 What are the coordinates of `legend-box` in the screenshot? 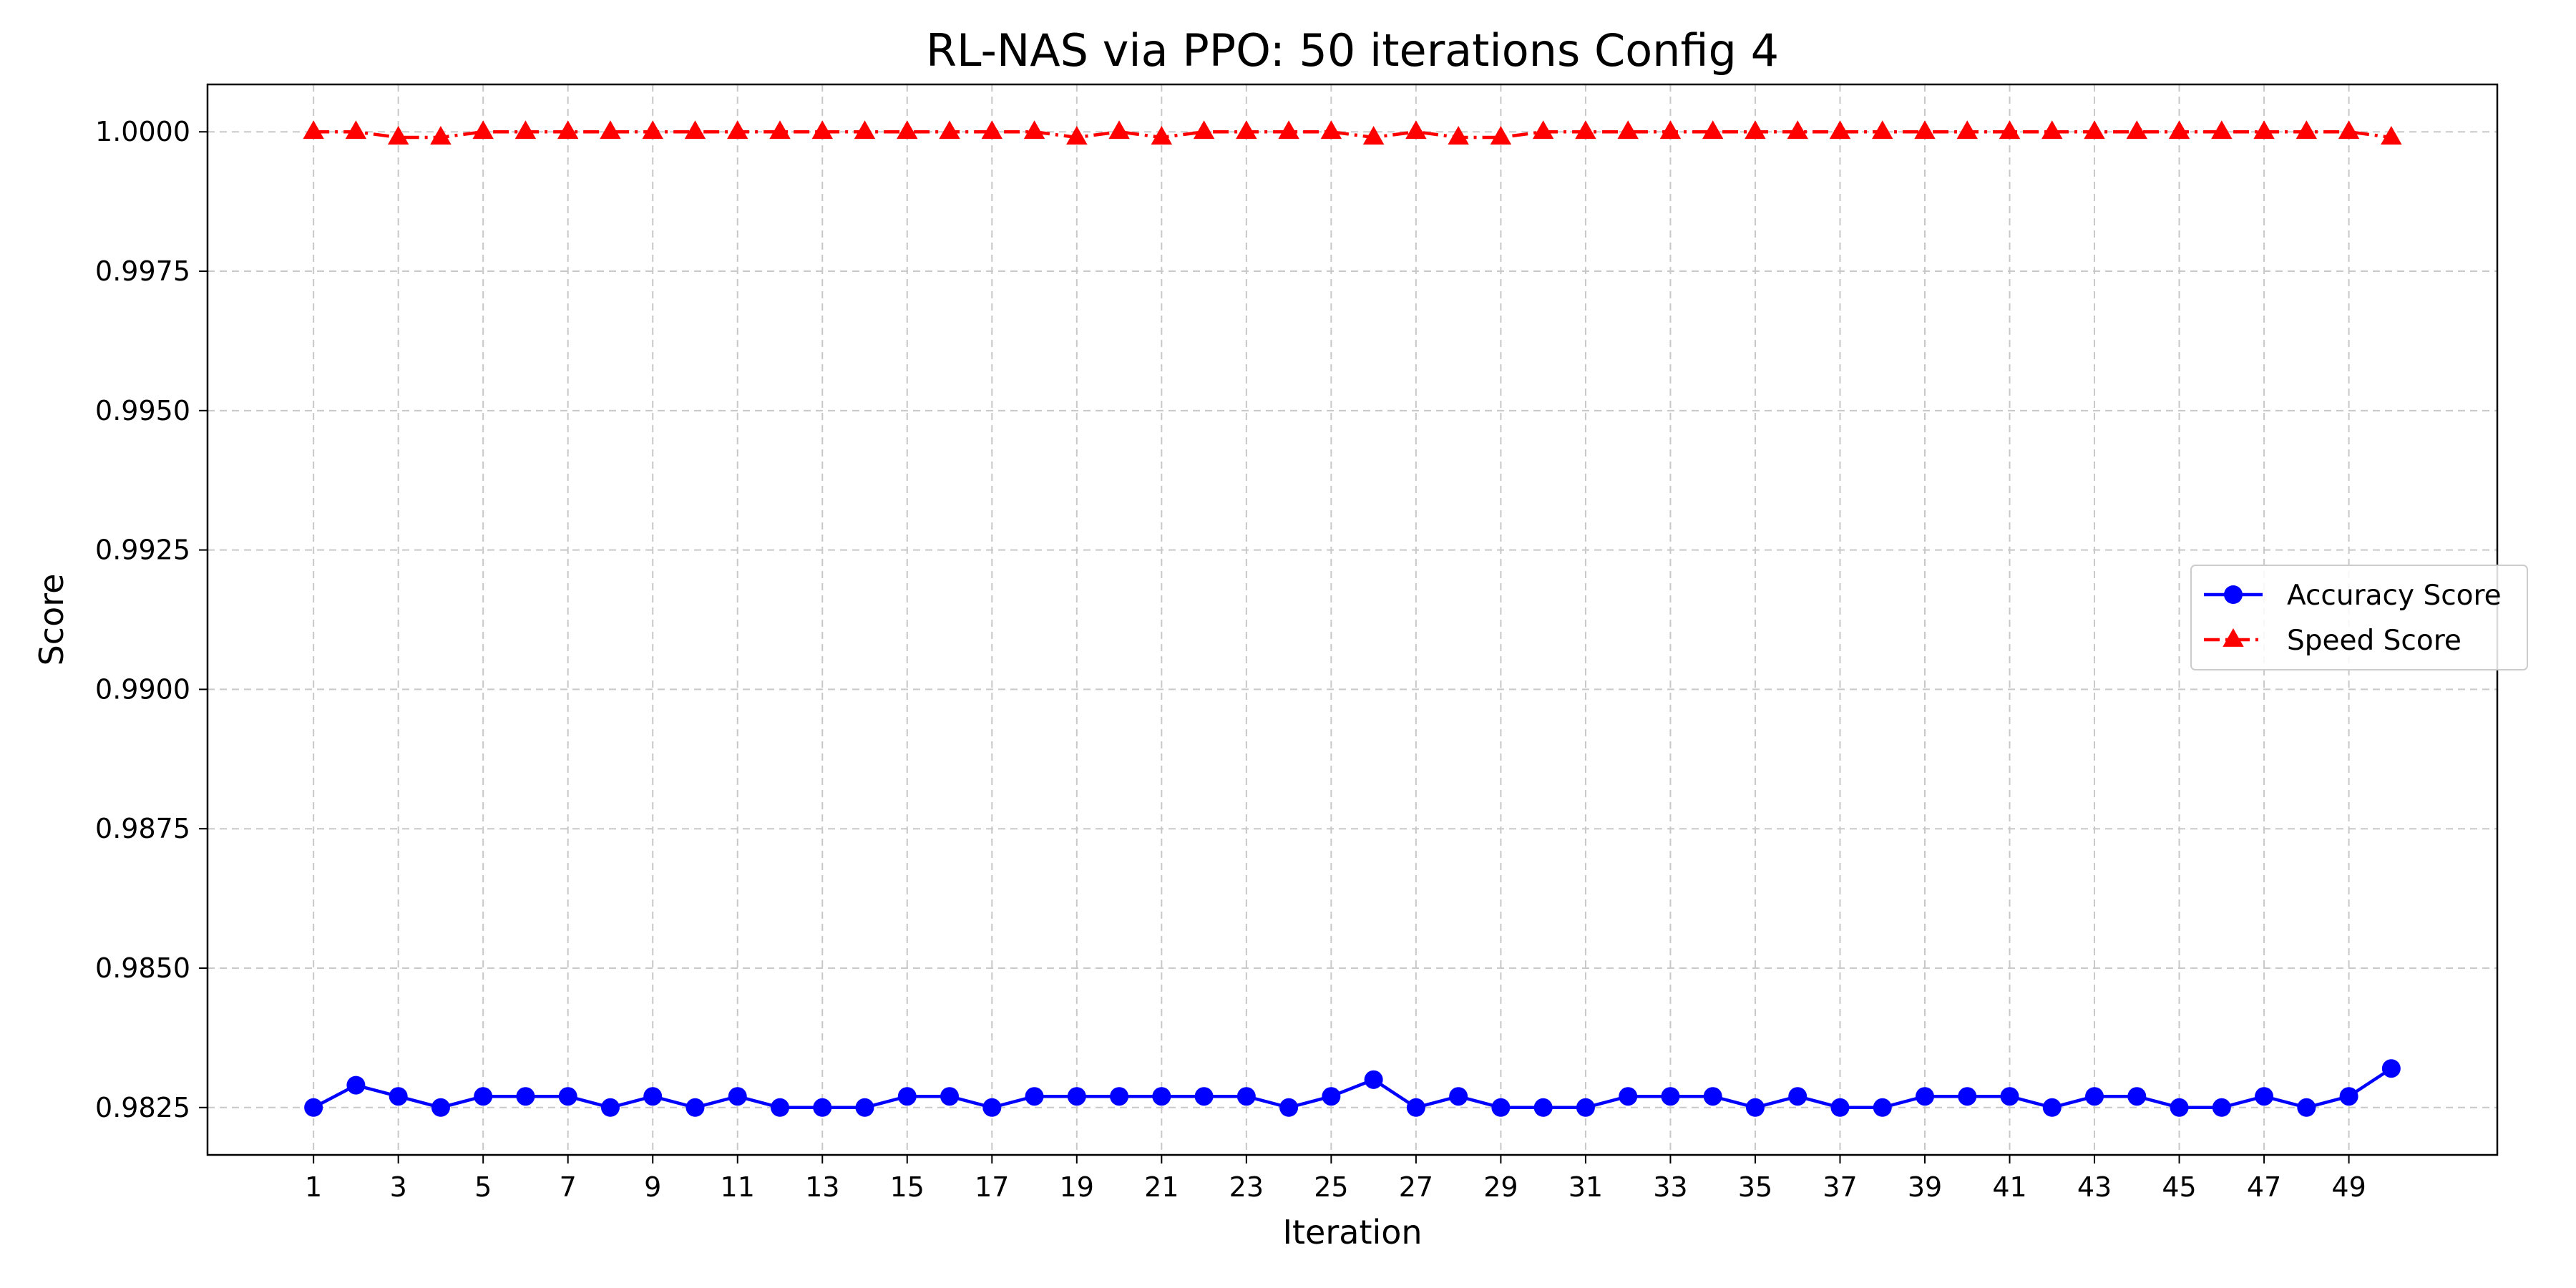 It's located at (2359, 617).